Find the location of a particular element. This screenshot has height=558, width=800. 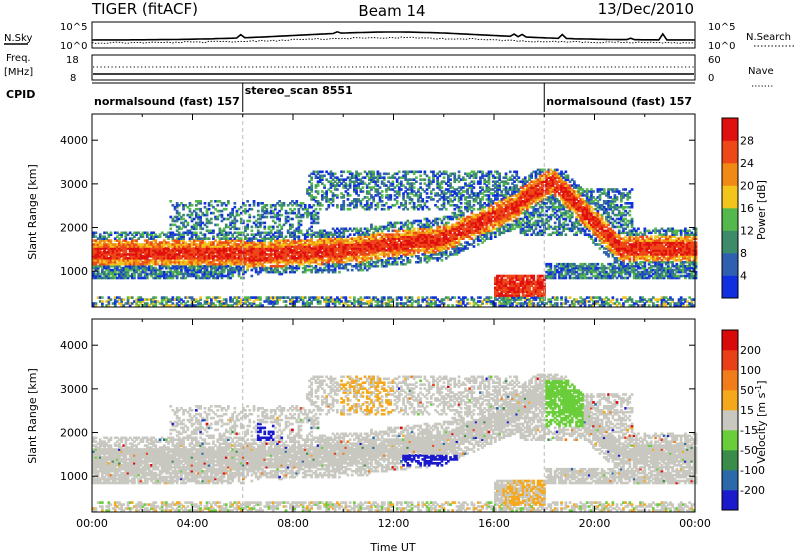

x-tick-label: 12:00 is located at coordinates (394, 523).